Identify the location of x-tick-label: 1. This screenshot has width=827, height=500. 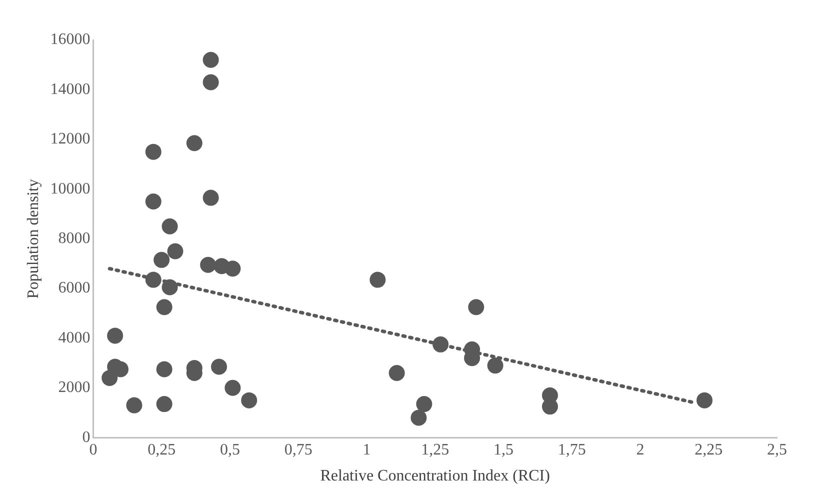
(366, 449).